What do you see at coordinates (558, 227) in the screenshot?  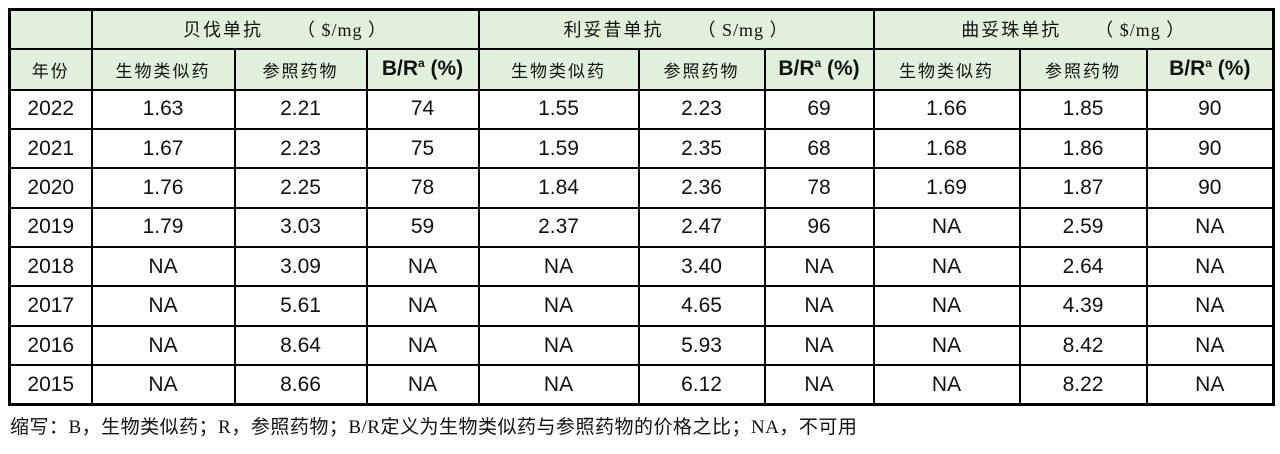 I see `value-cell: 2.37` at bounding box center [558, 227].